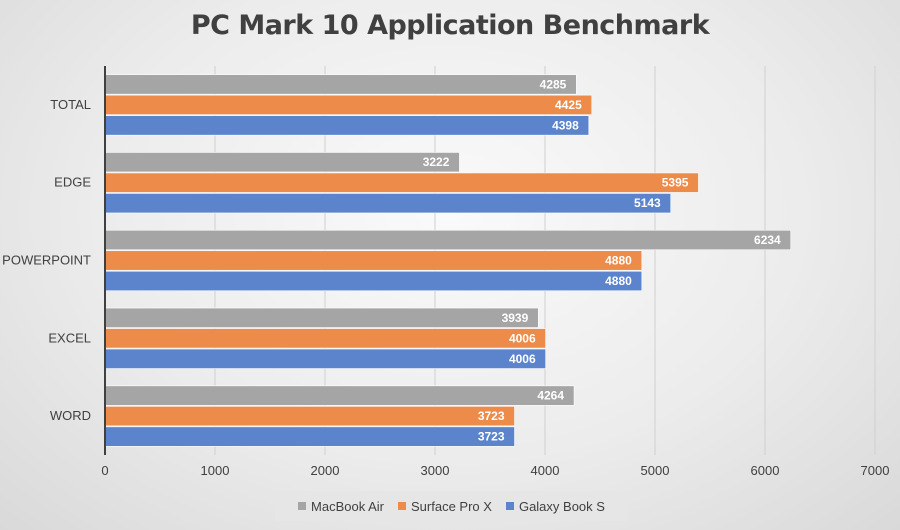 The width and height of the screenshot is (900, 530). What do you see at coordinates (568, 105) in the screenshot?
I see `data-label: 4425` at bounding box center [568, 105].